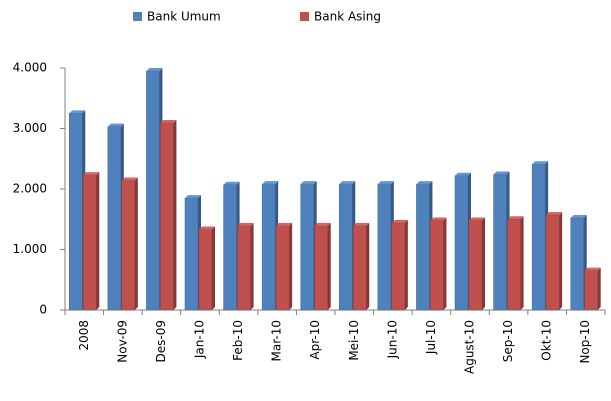 The width and height of the screenshot is (611, 401). Describe the element at coordinates (392, 339) in the screenshot. I see `x-tick-label: Jun-10` at that location.